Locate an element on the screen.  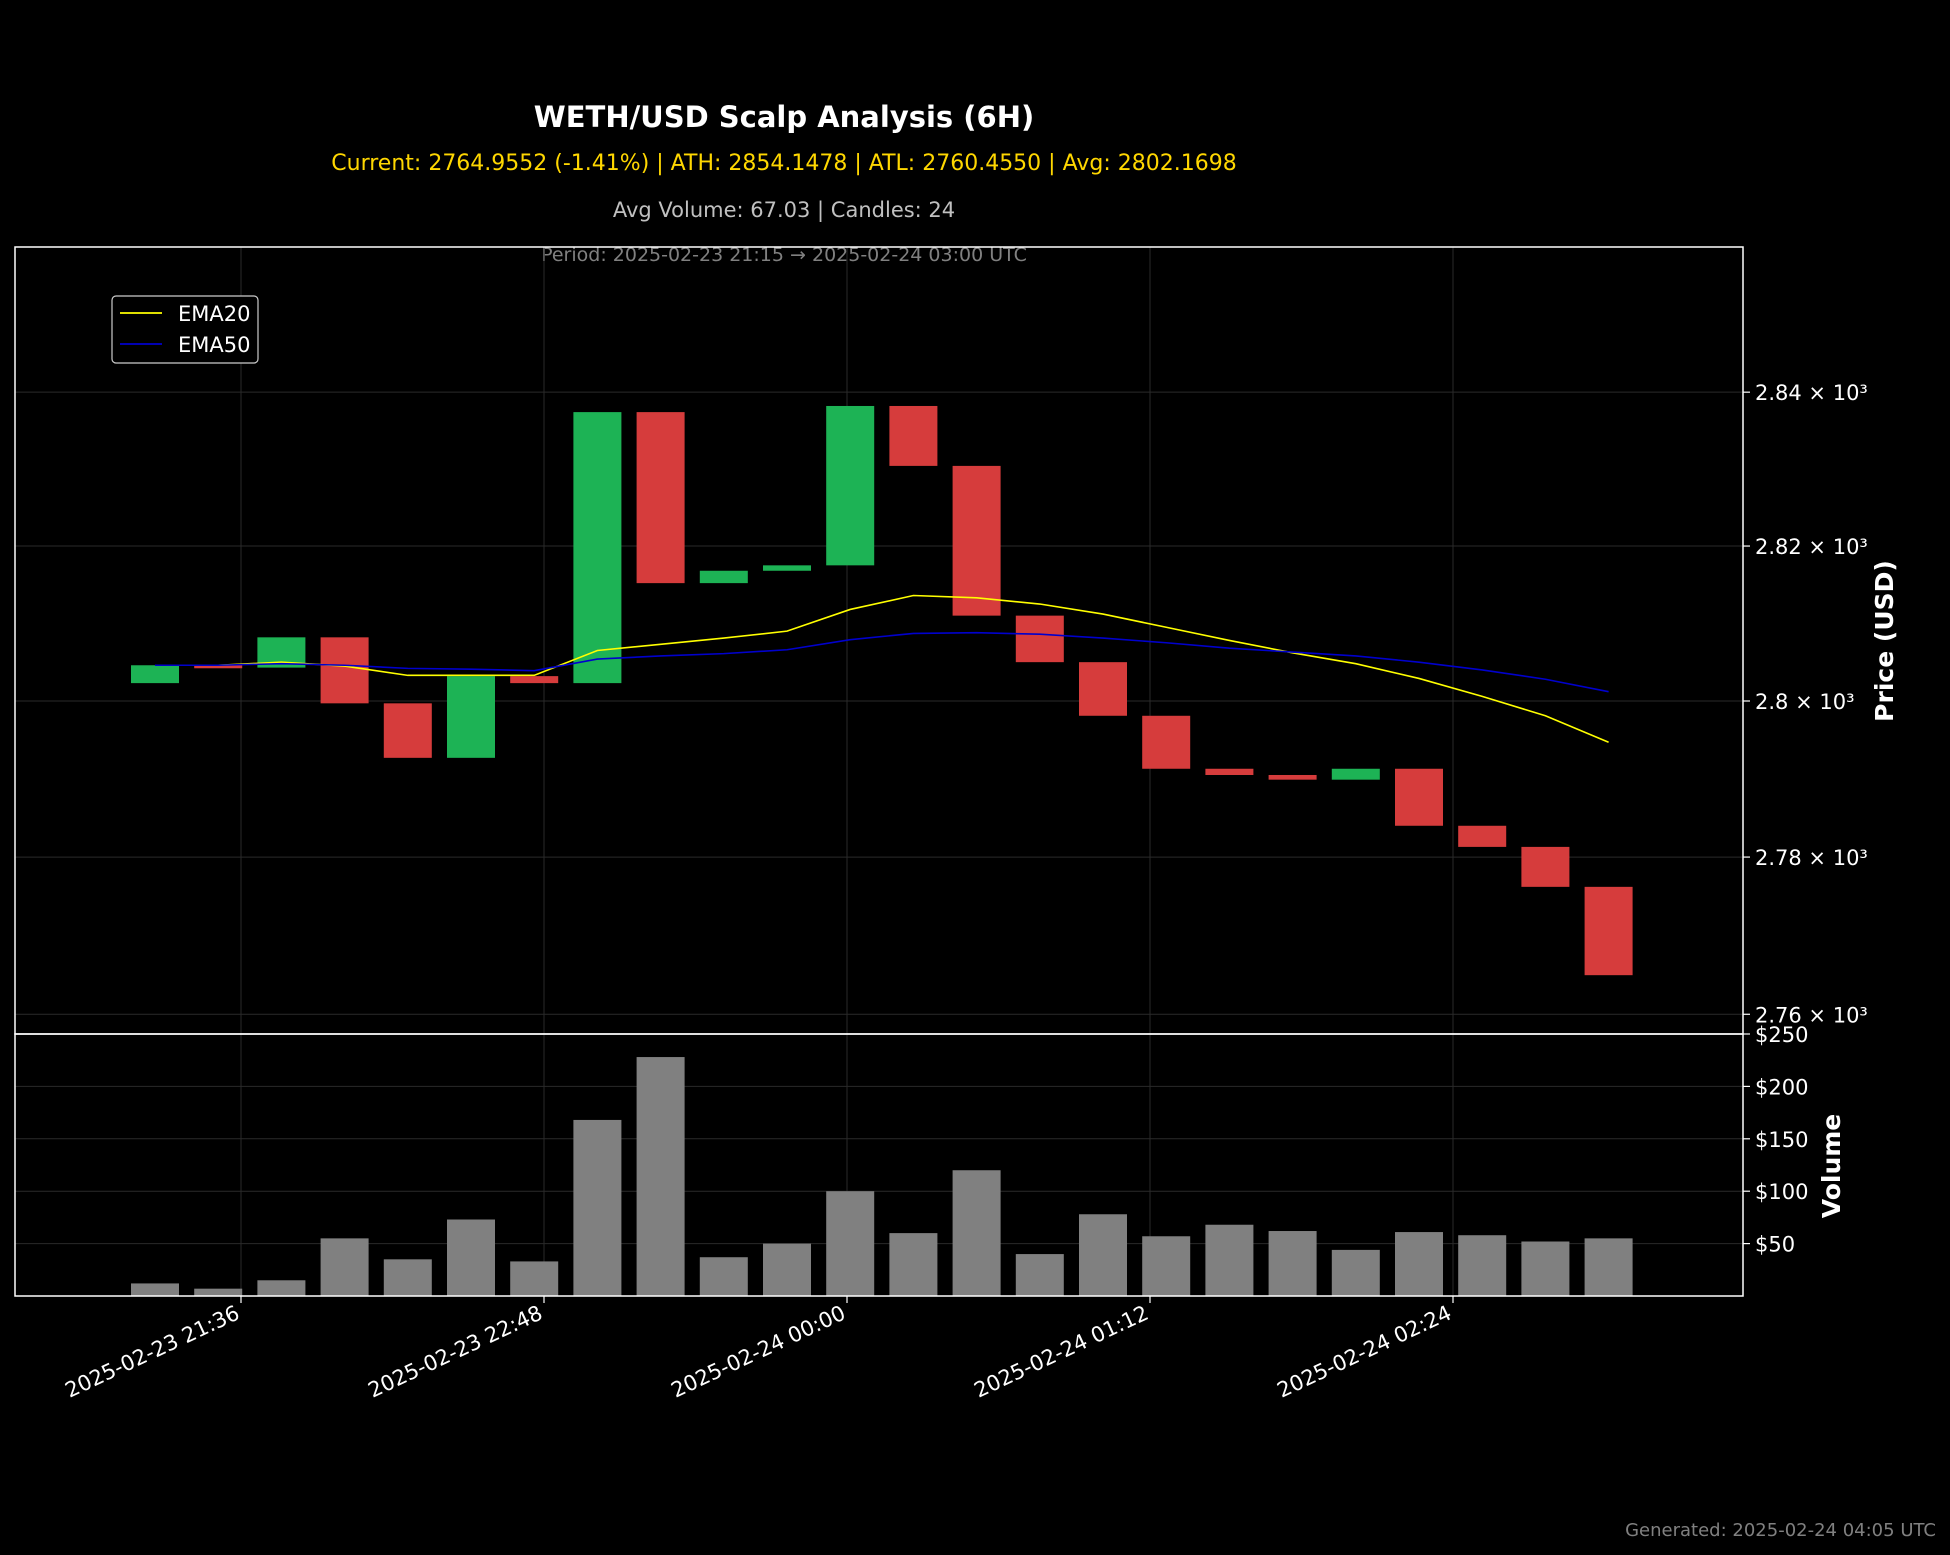
volume-tick-label: $50 is located at coordinates (1775, 1245).